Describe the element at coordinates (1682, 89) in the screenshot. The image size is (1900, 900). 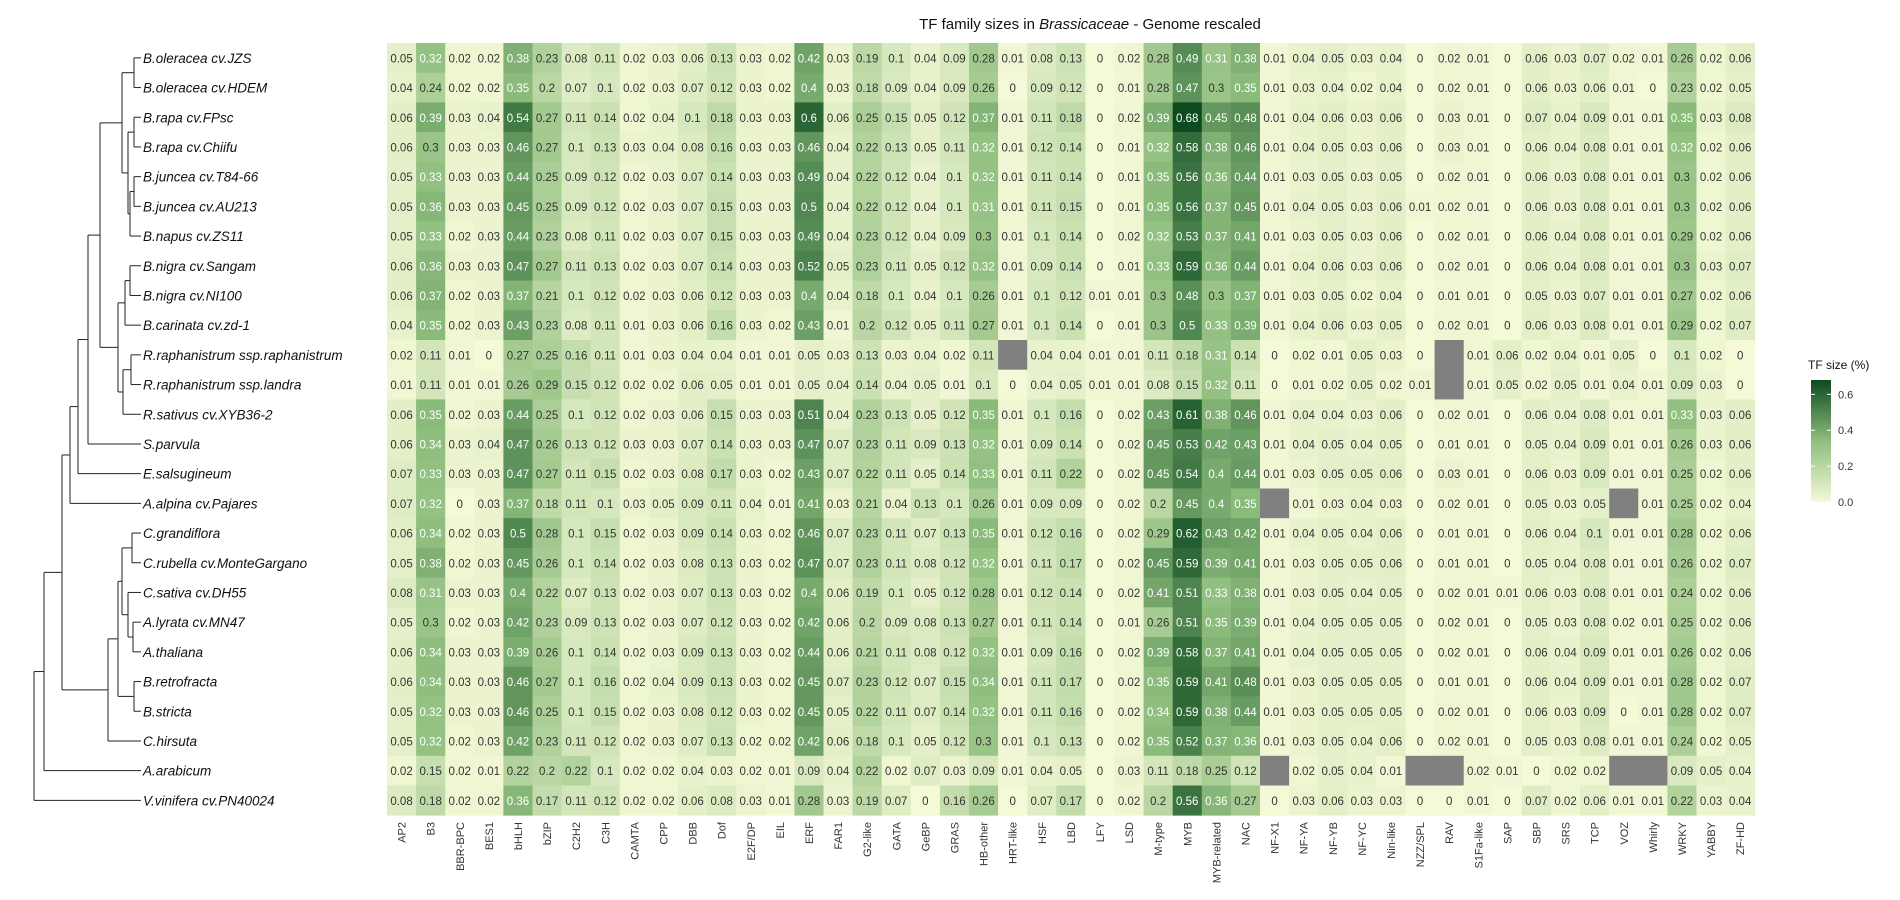
I see `cell-value-label: 0.23` at that location.